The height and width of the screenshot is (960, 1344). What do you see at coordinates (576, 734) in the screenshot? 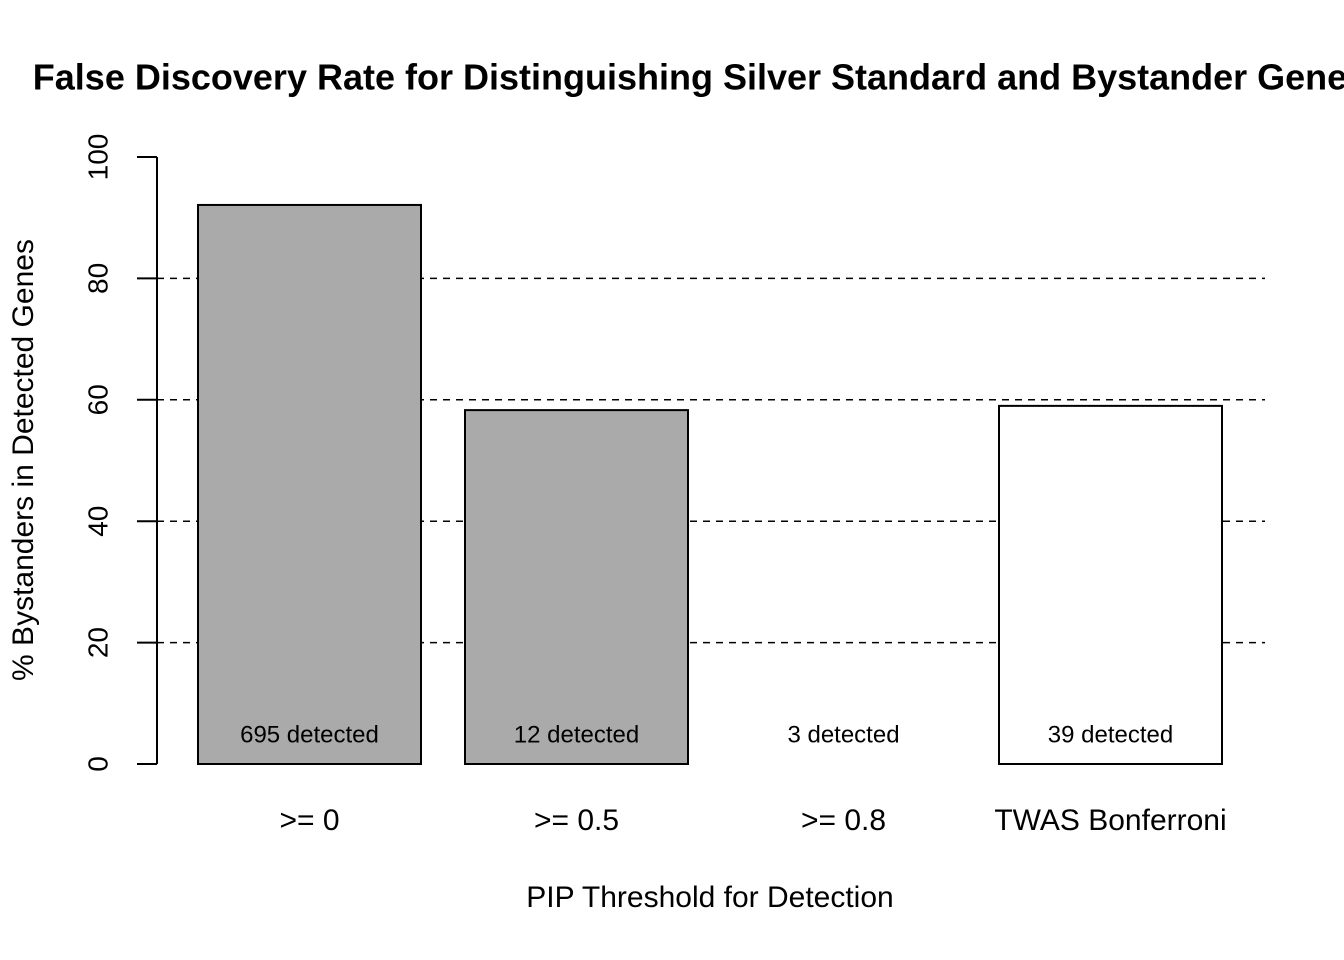
I see `bar-annotation: 12 detected` at bounding box center [576, 734].